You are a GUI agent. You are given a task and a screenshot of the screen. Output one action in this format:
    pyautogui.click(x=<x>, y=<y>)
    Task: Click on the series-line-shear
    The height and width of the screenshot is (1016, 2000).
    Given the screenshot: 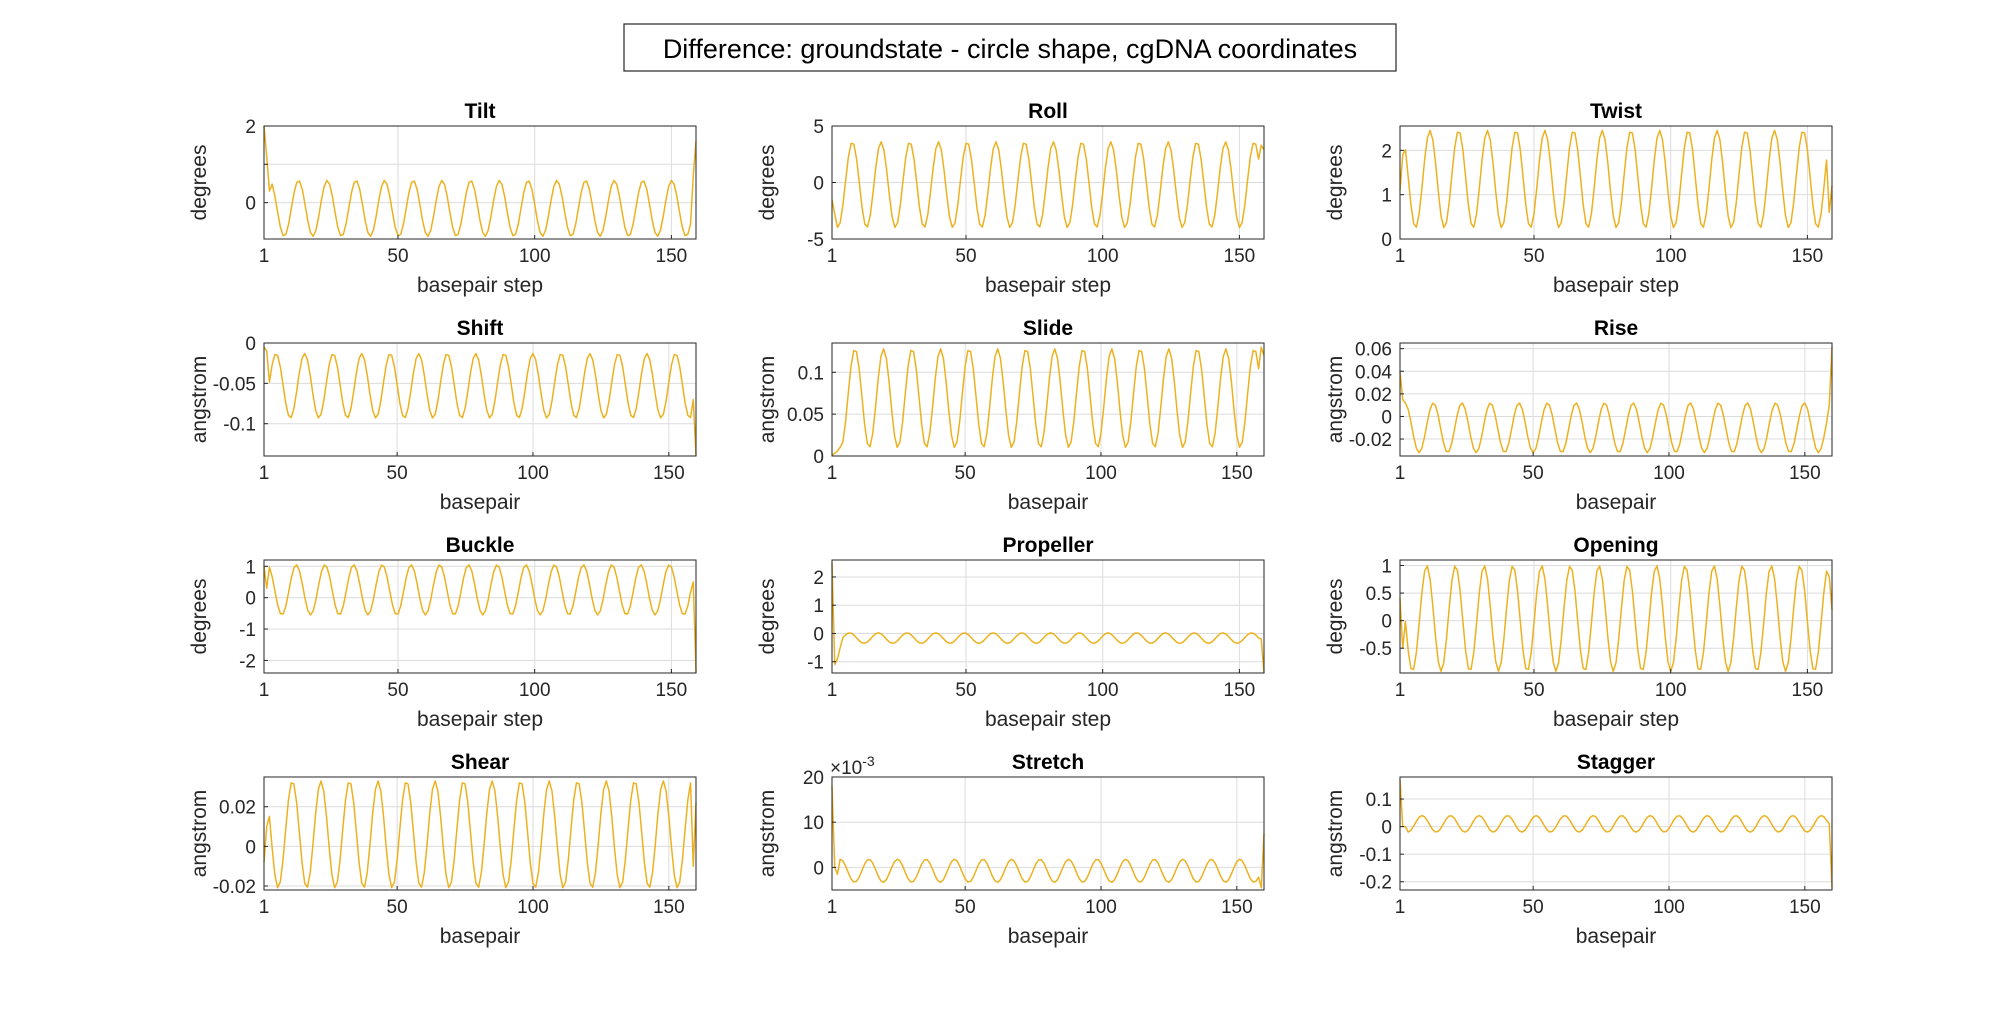 What is the action you would take?
    pyautogui.click(x=480, y=834)
    